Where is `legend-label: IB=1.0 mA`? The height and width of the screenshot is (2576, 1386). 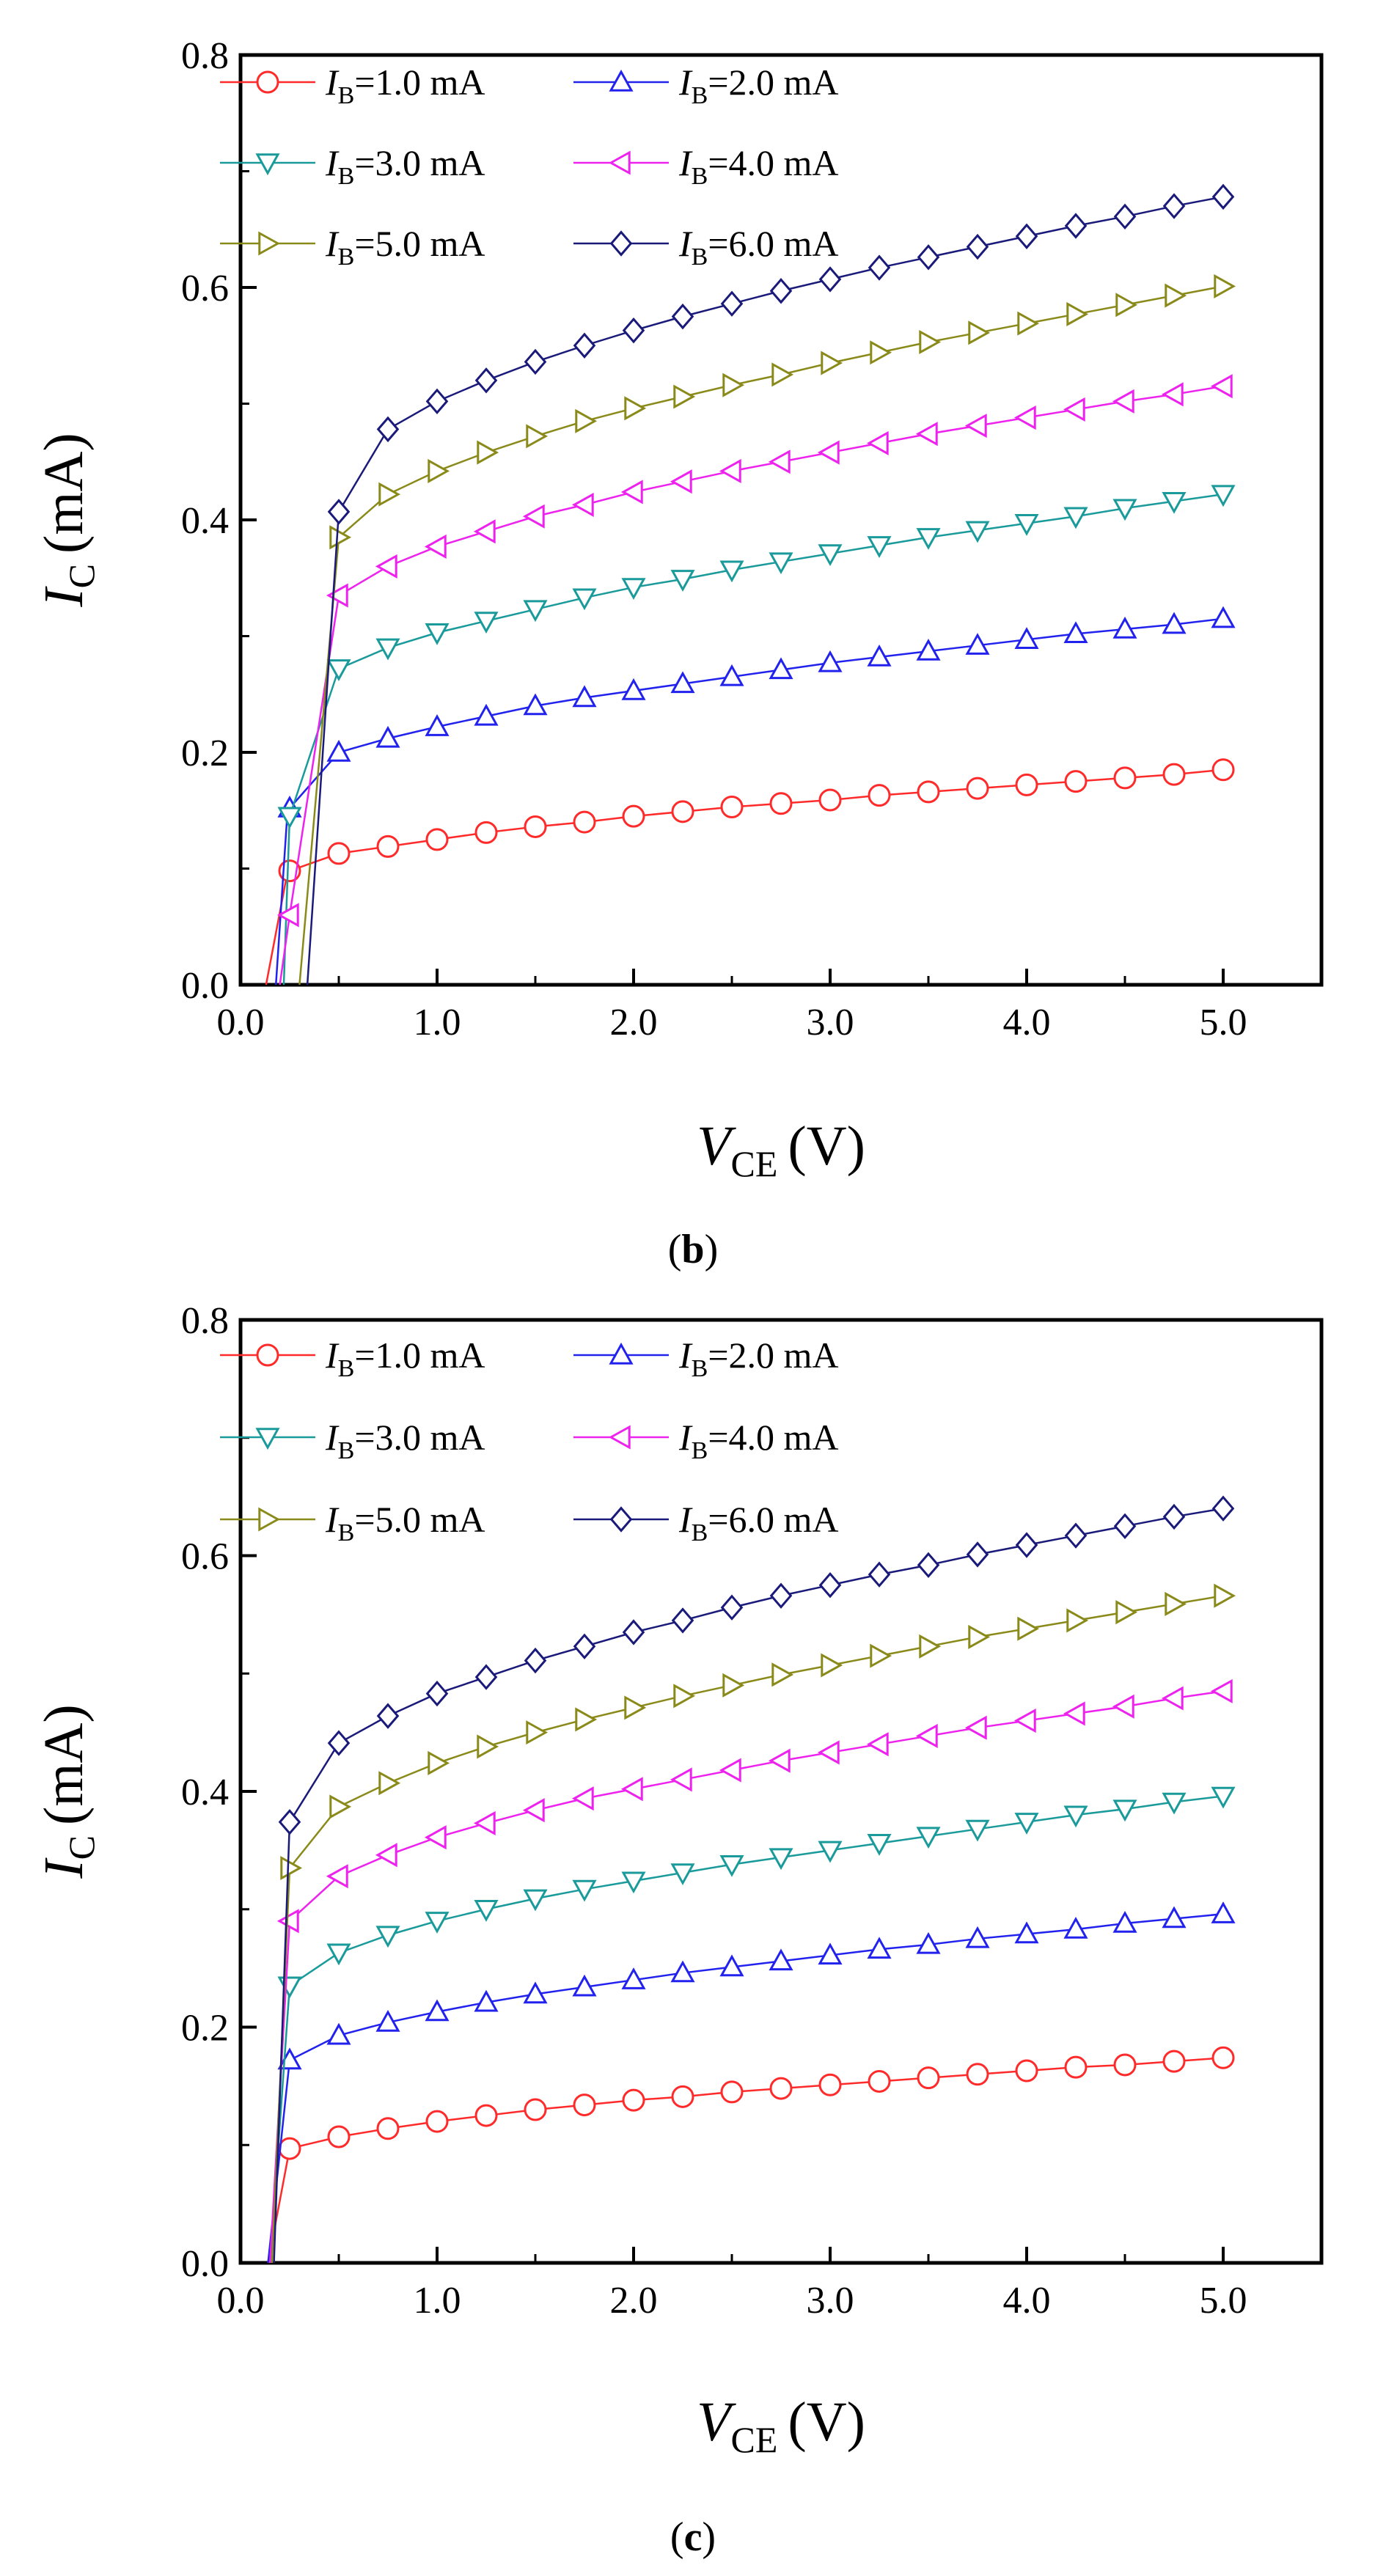 legend-label: IB=1.0 mA is located at coordinates (405, 1359).